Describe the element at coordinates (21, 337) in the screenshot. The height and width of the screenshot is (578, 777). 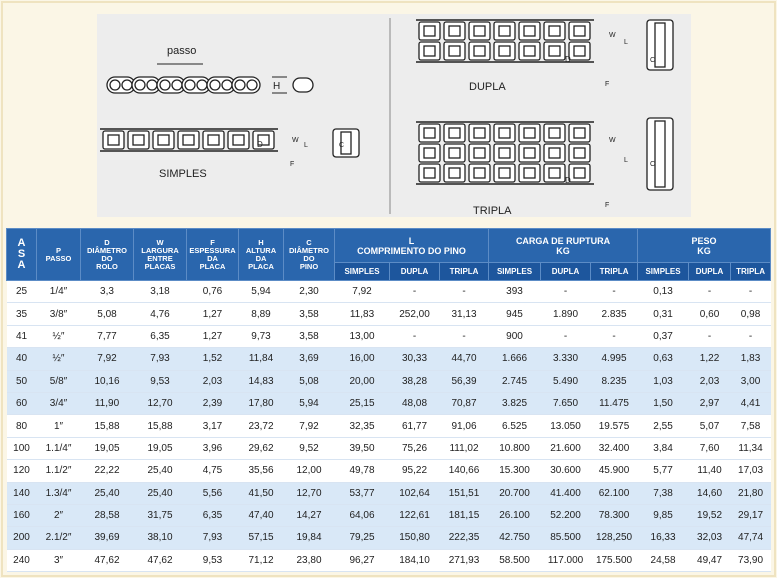
I see `table-cell: 41` at that location.